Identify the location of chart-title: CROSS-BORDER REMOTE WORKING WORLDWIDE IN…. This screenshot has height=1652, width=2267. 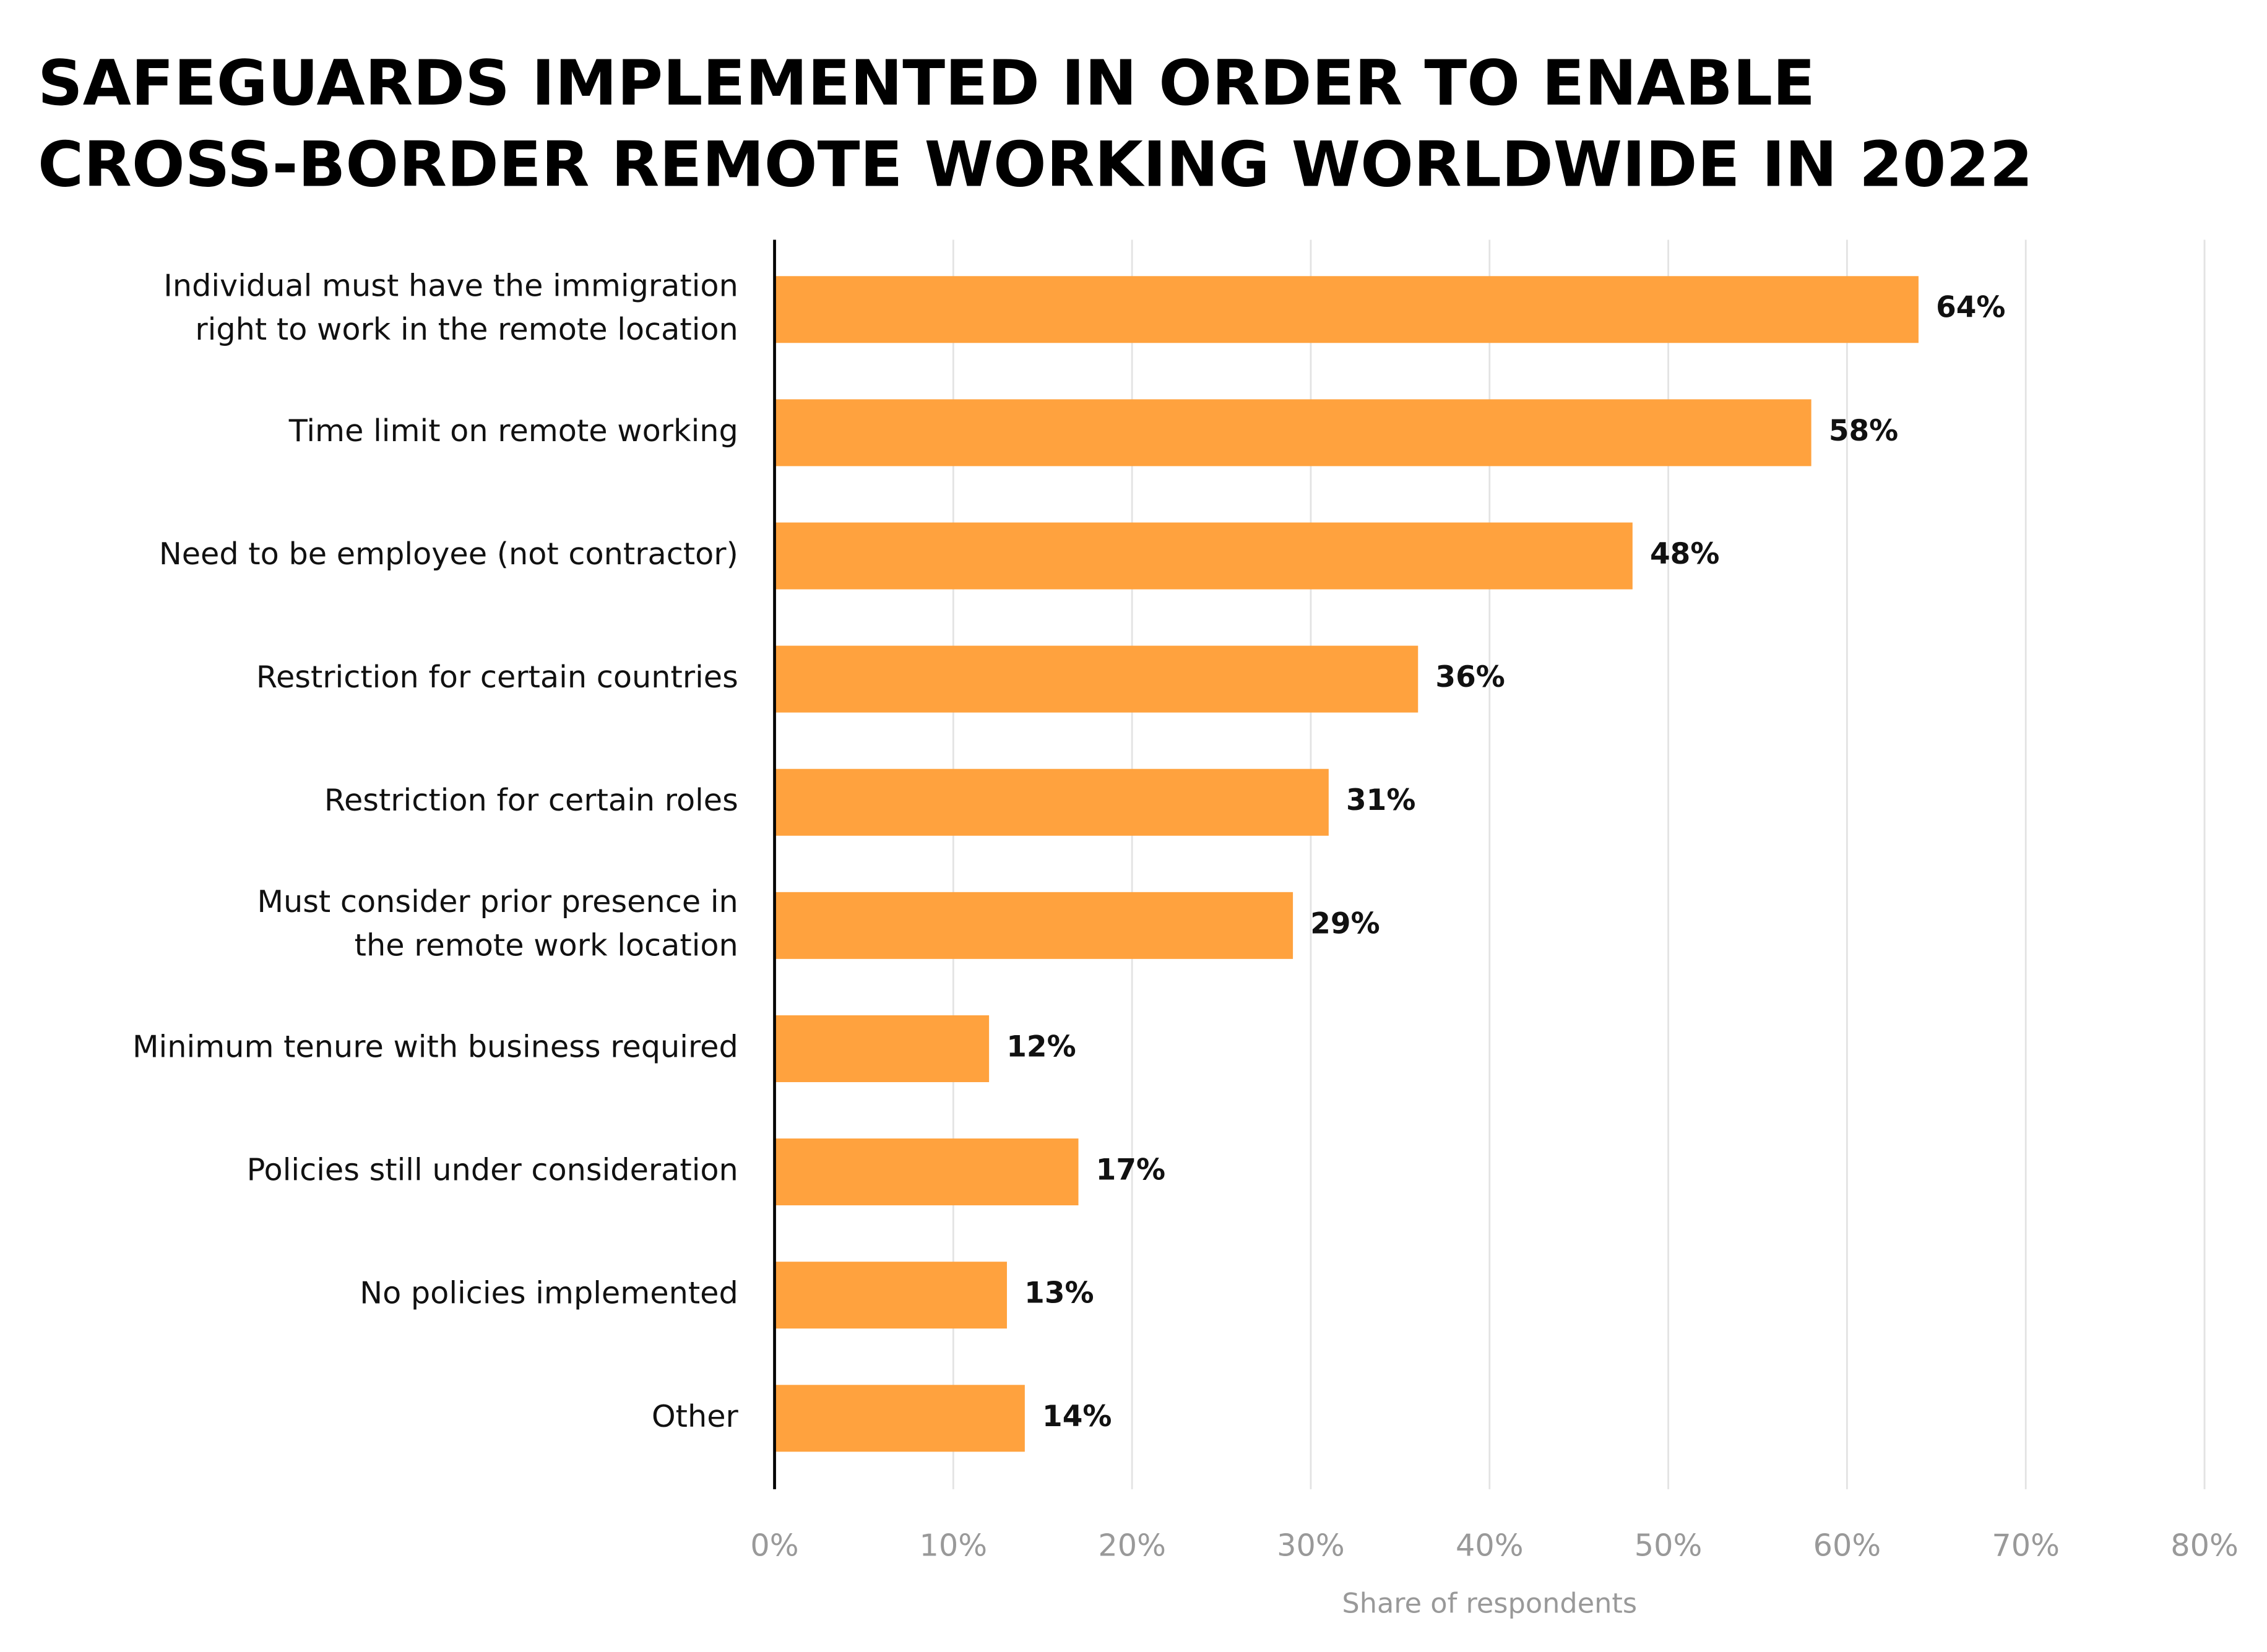
(1036, 165).